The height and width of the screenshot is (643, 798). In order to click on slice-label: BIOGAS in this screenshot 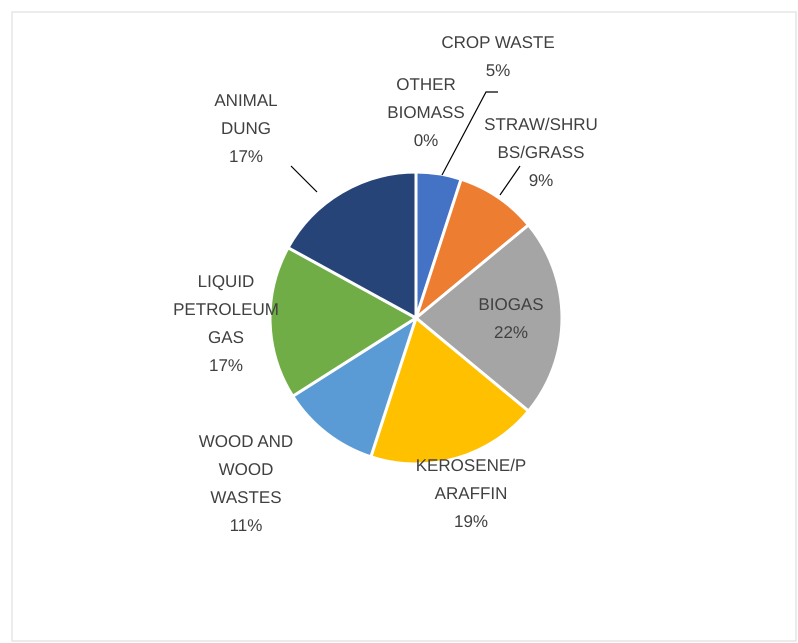, I will do `click(511, 304)`.